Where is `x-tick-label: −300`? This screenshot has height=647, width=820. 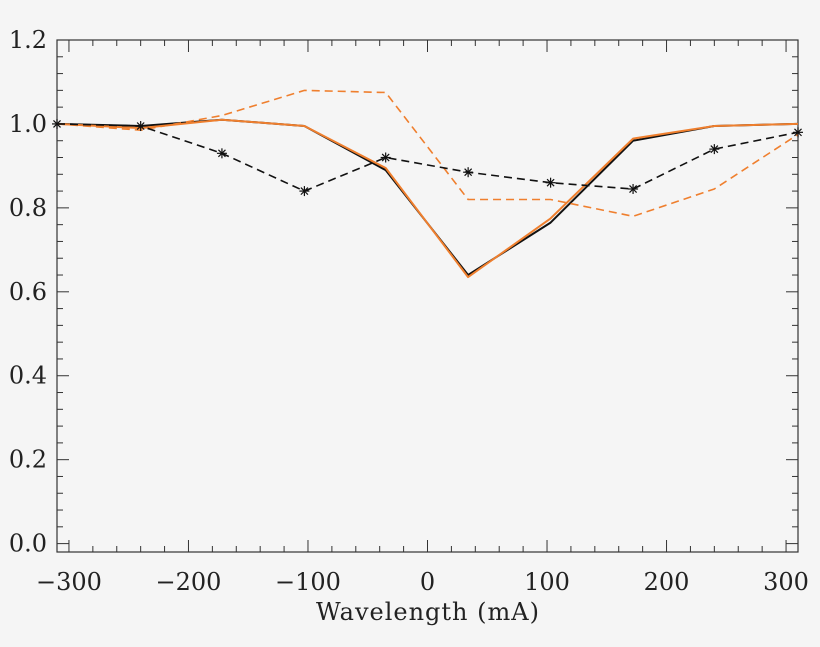 x-tick-label: −300 is located at coordinates (69, 582).